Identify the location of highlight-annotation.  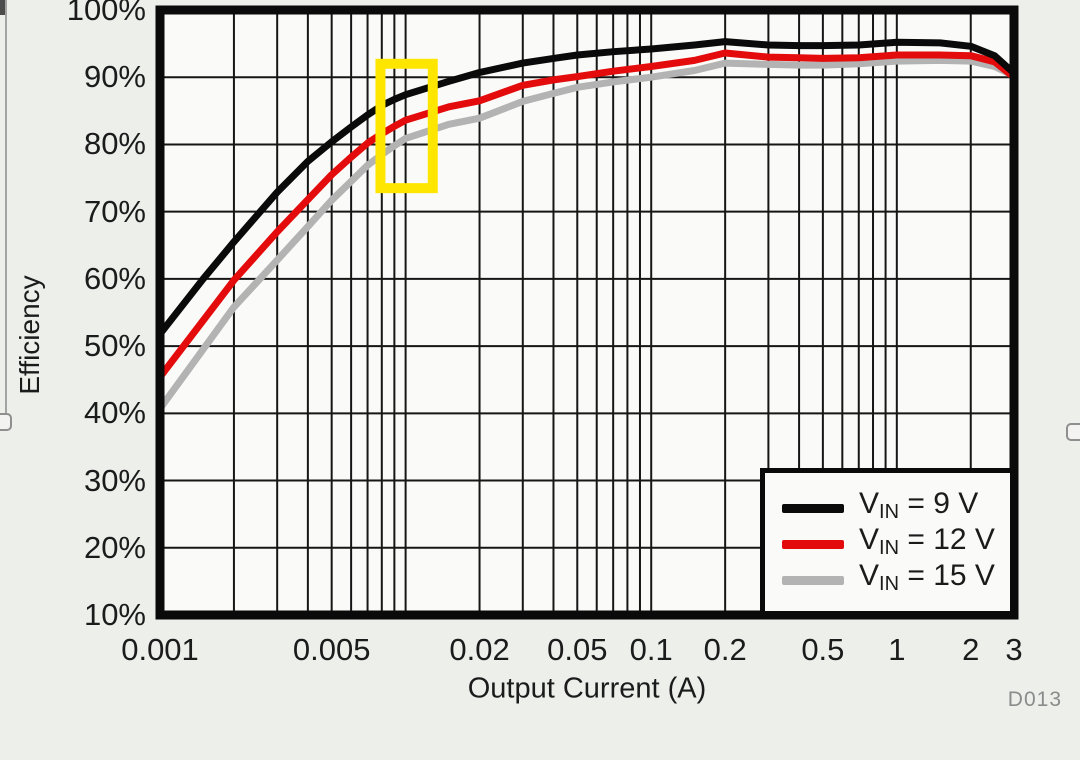
(406, 126).